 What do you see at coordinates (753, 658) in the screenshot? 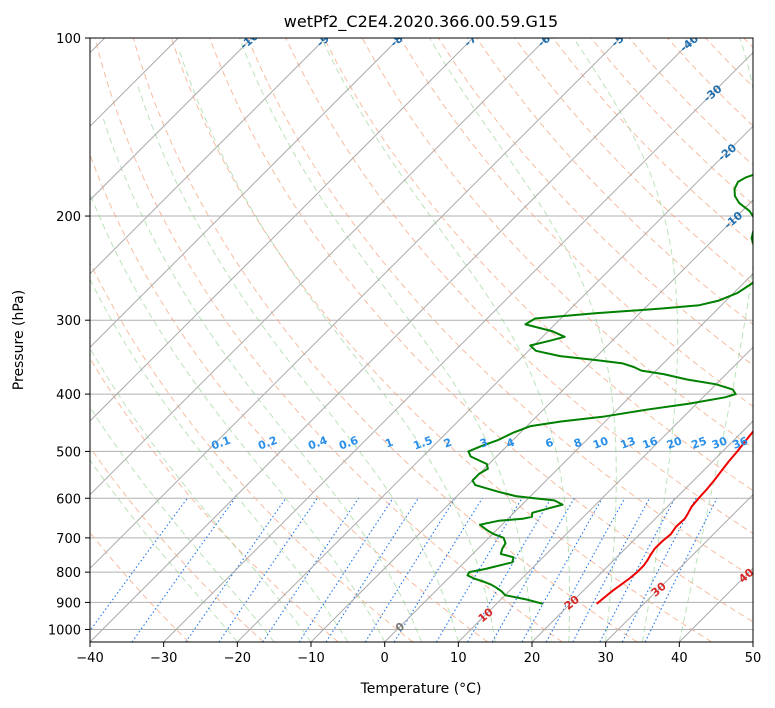
I see `x-tick-label: 50` at bounding box center [753, 658].